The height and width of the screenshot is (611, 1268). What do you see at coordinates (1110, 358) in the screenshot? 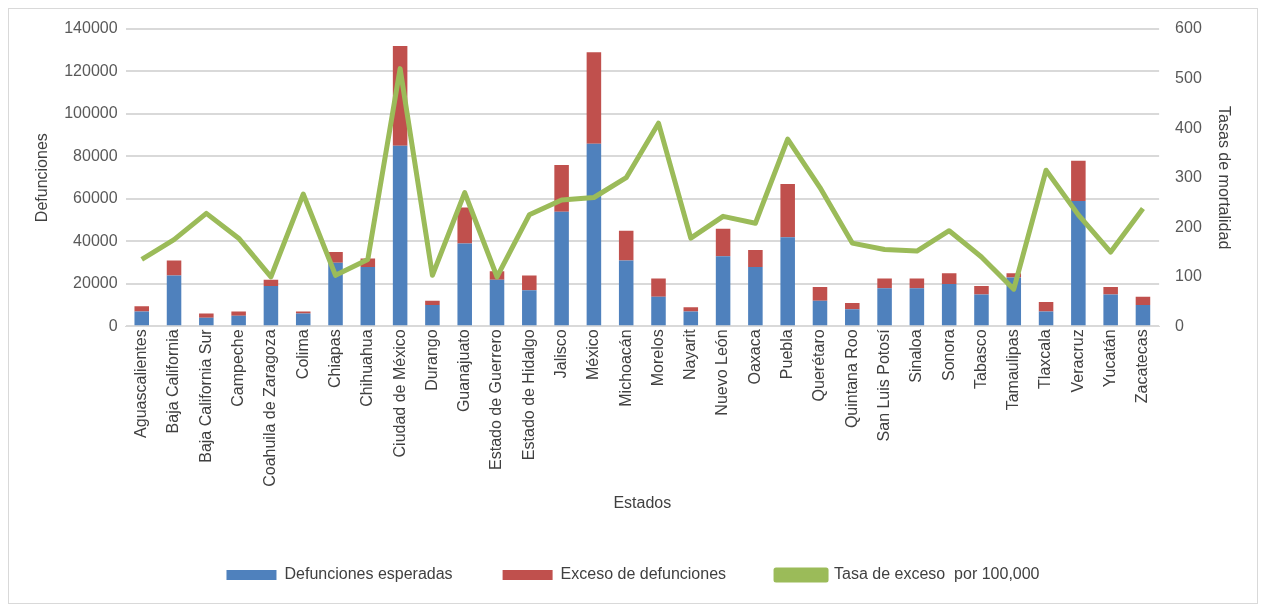
I see `x-tick-label: Yucatán` at bounding box center [1110, 358].